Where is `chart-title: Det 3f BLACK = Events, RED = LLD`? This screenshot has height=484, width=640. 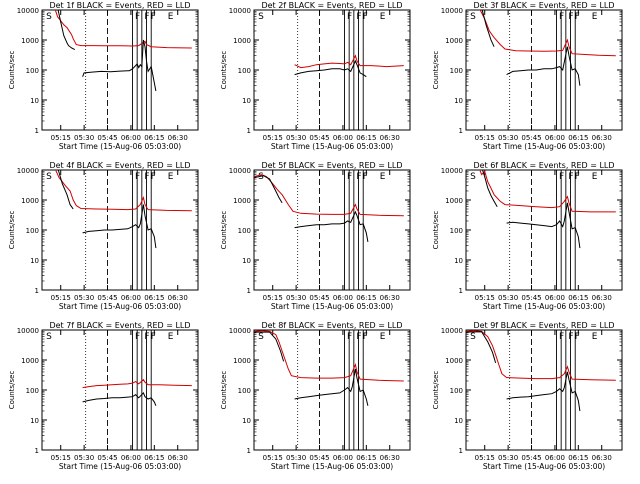
chart-title: Det 3f BLACK = Events, RED = LLD is located at coordinates (543, 5).